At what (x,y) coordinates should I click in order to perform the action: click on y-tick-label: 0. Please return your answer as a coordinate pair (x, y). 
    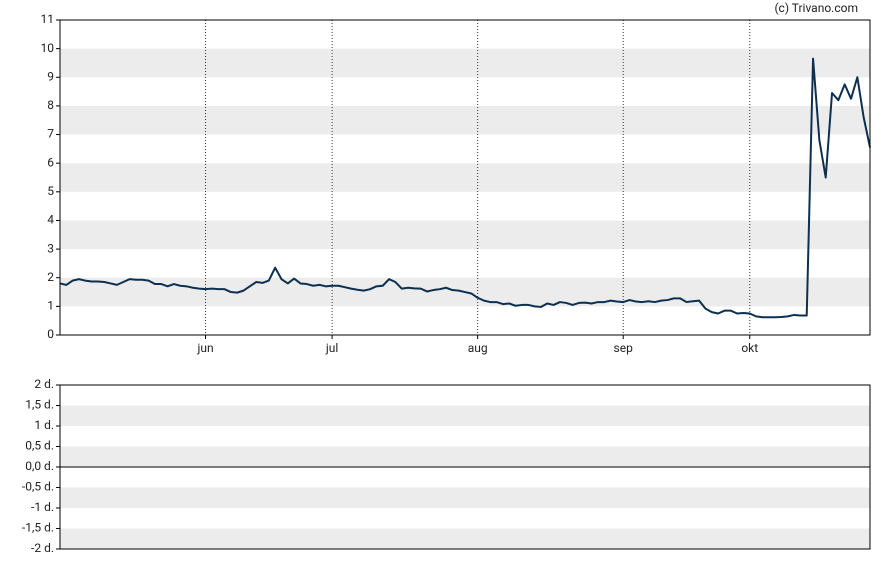
    Looking at the image, I should click on (50, 334).